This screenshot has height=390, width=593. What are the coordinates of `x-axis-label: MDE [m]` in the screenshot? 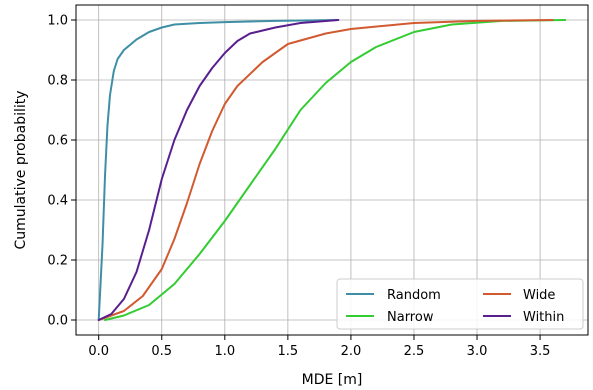 It's located at (332, 380).